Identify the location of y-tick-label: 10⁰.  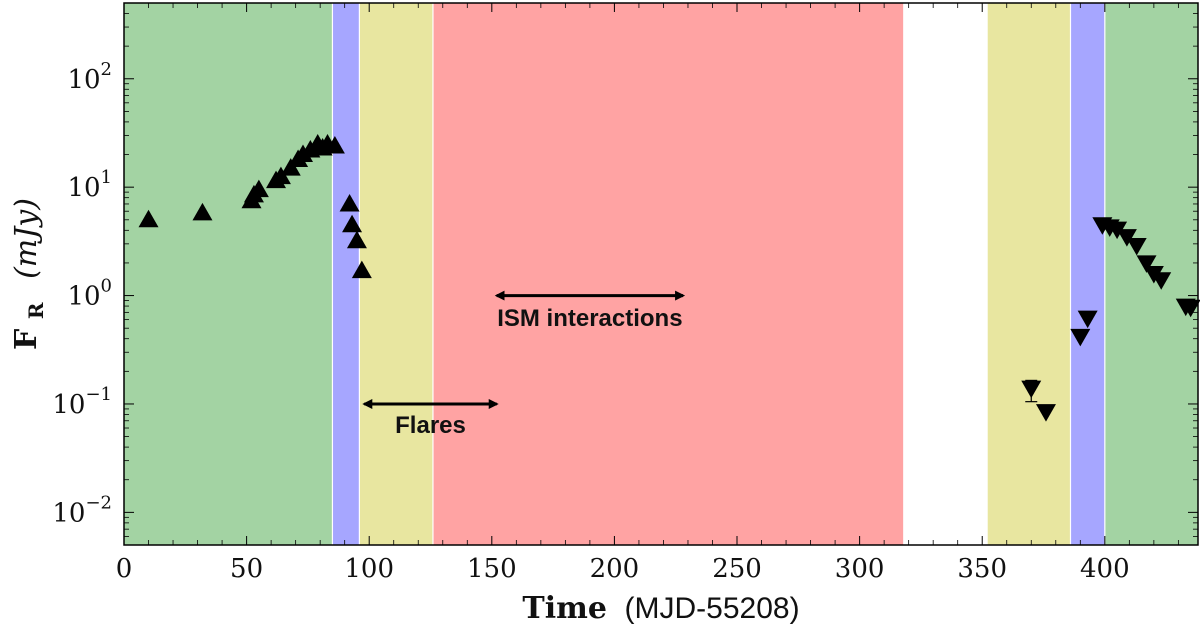
(89, 294).